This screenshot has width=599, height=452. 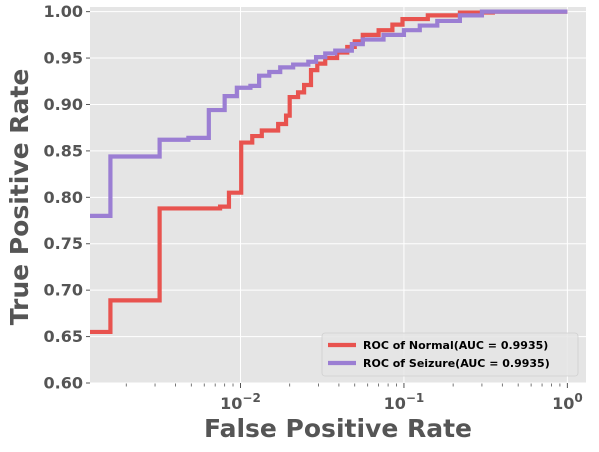 What do you see at coordinates (63, 11) in the screenshot?
I see `y-tick-label: 1.00` at bounding box center [63, 11].